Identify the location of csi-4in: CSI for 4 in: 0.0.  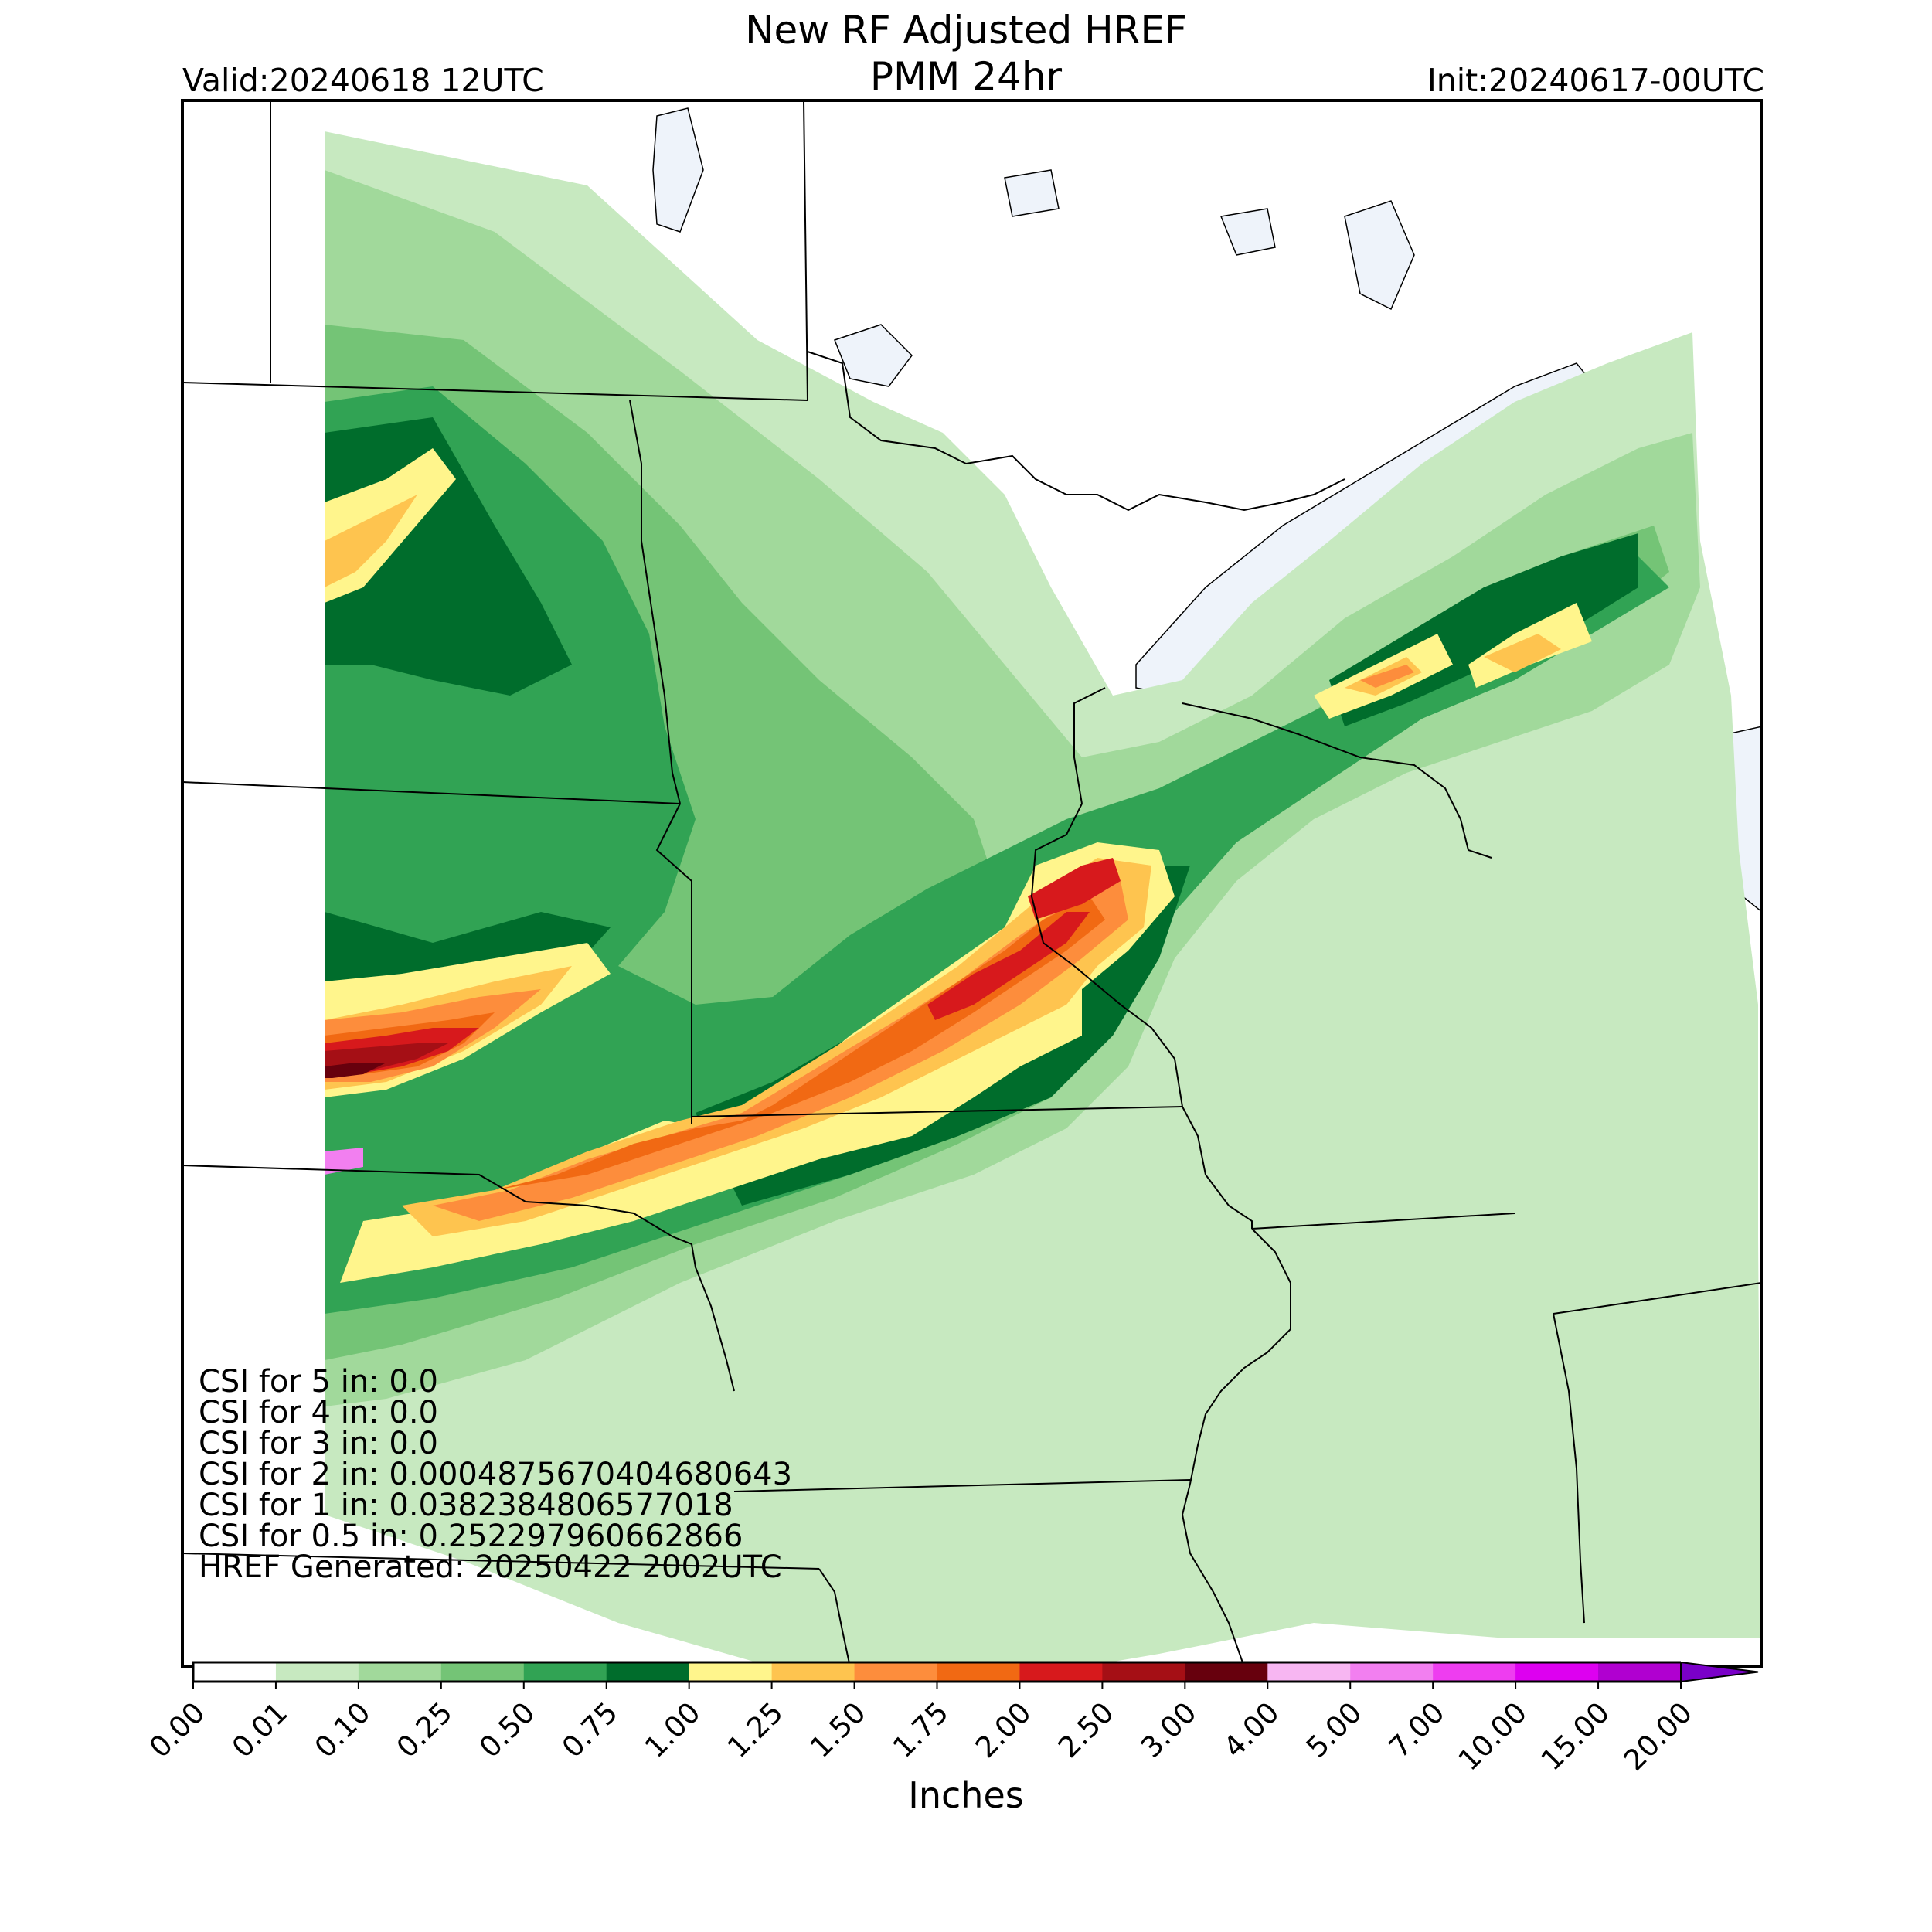
(319, 1412).